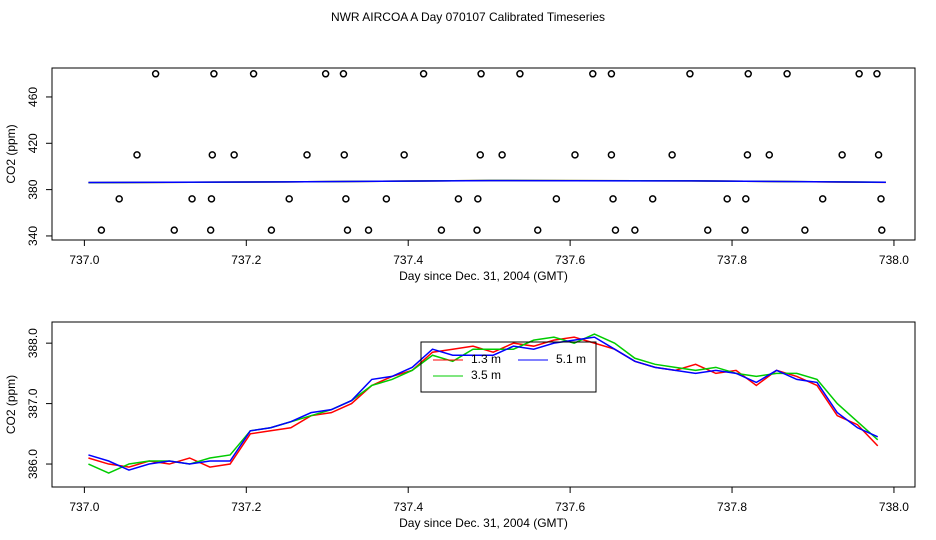  What do you see at coordinates (33, 143) in the screenshot?
I see `y-tick-label: 420` at bounding box center [33, 143].